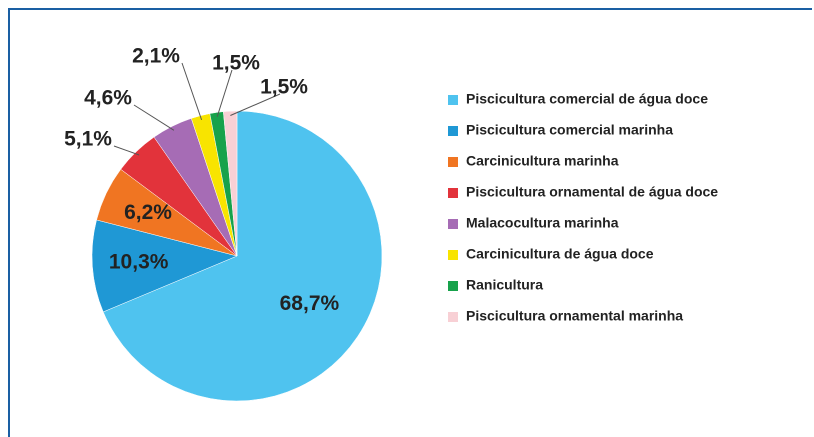  What do you see at coordinates (108, 98) in the screenshot?
I see `data-label: 4,6%` at bounding box center [108, 98].